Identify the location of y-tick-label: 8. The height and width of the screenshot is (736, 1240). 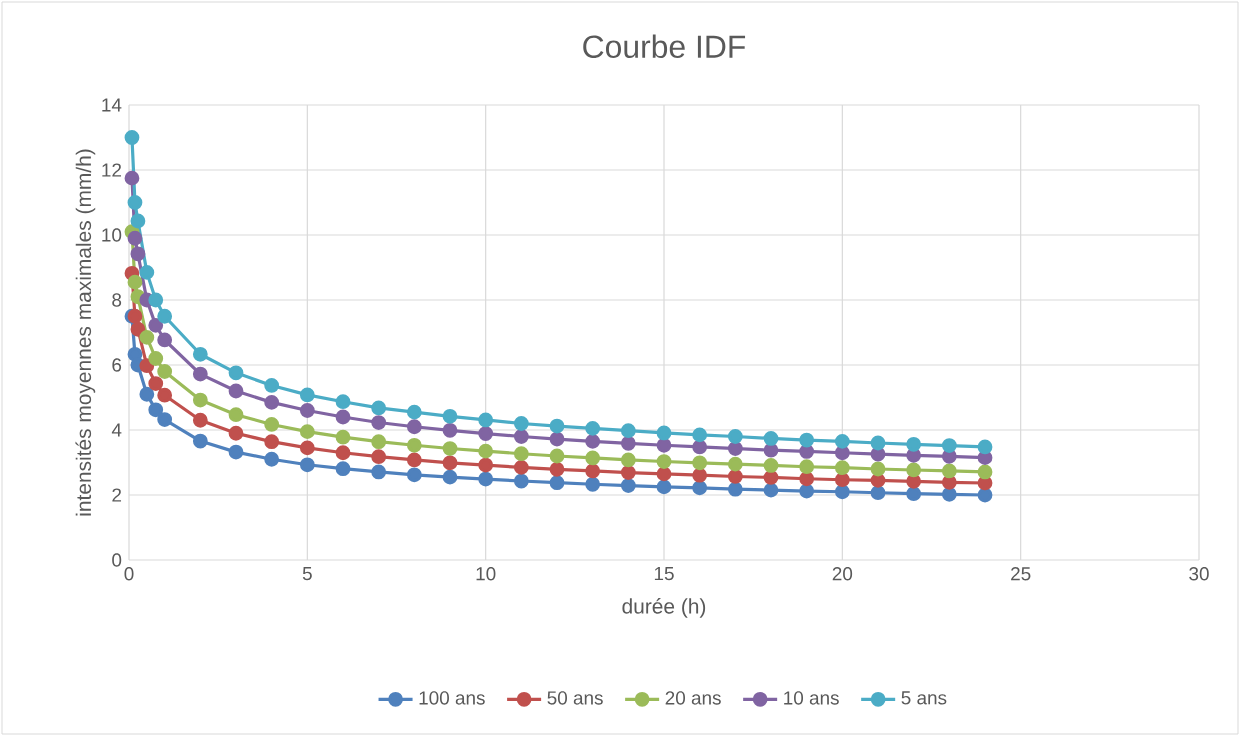
(117, 300).